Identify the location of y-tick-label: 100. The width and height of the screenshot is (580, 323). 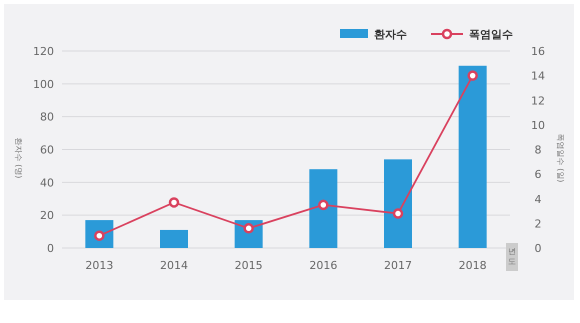
(43, 84).